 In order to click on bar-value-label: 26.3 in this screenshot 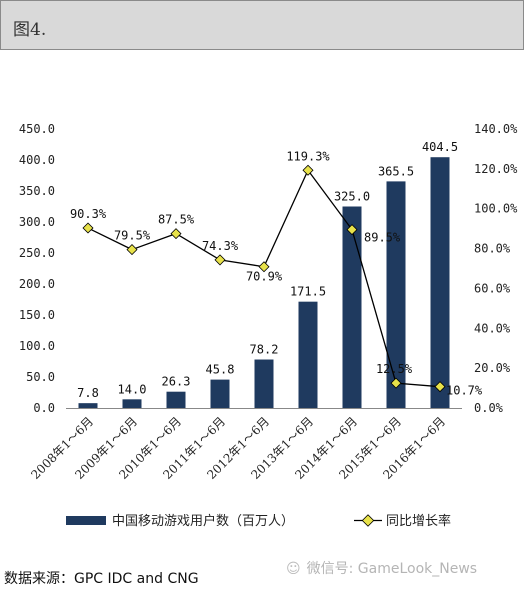, I will do `click(176, 382)`.